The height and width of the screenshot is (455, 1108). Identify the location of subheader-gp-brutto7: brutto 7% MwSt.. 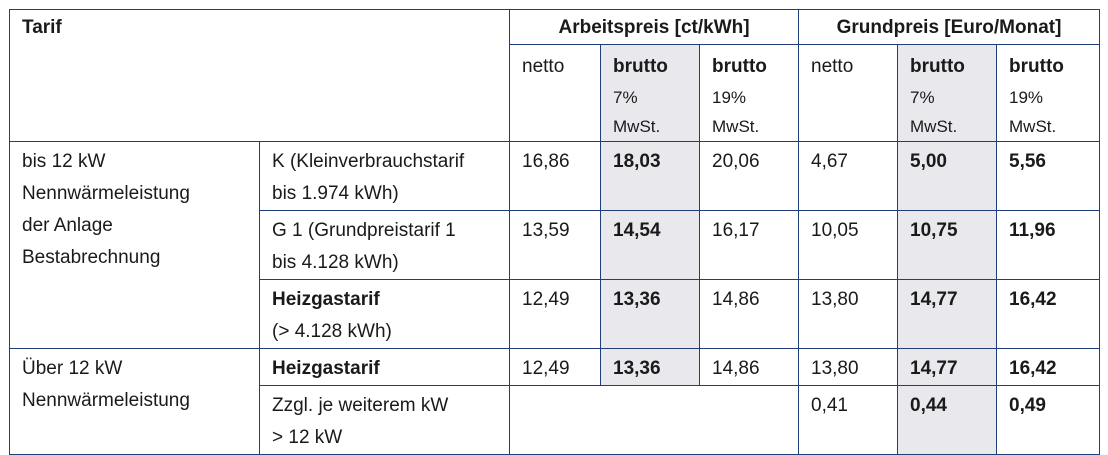
(947, 93).